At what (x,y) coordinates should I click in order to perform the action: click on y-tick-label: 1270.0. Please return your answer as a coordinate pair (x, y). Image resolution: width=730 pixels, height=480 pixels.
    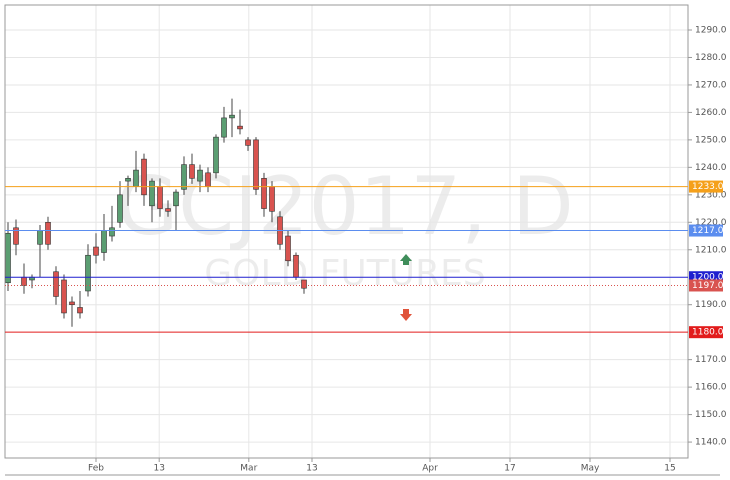
    Looking at the image, I should click on (711, 85).